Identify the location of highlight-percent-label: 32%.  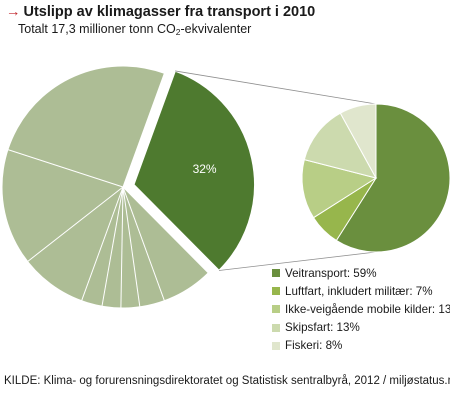
(205, 169).